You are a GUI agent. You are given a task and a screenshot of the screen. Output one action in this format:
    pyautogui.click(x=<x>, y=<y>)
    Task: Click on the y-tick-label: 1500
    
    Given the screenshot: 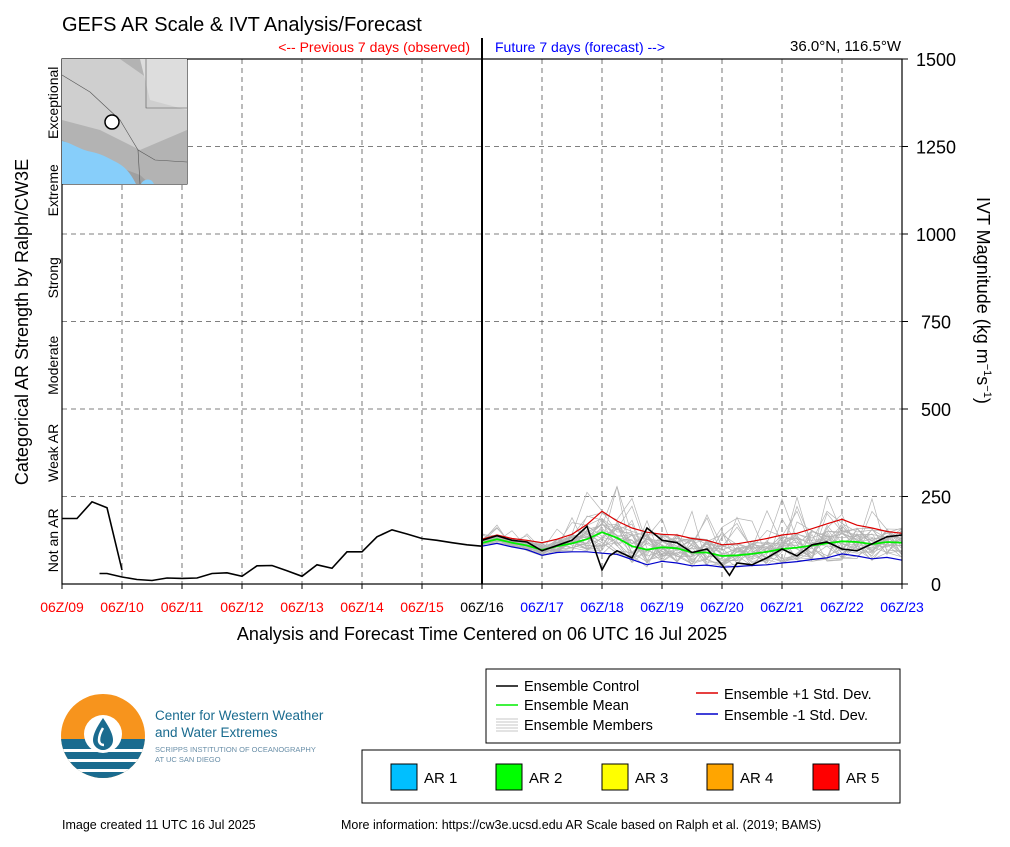 What is the action you would take?
    pyautogui.click(x=936, y=60)
    